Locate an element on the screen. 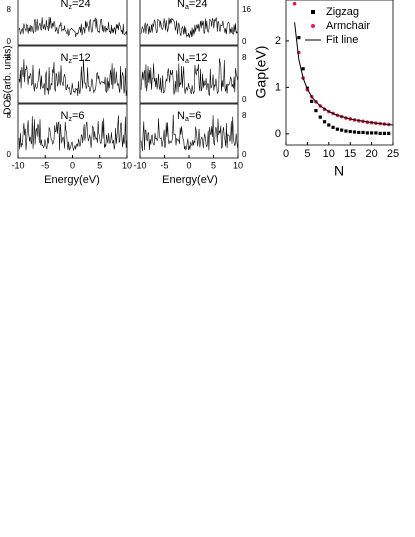 The height and width of the screenshot is (537, 415). panel-label: Na=6 is located at coordinates (189, 116).